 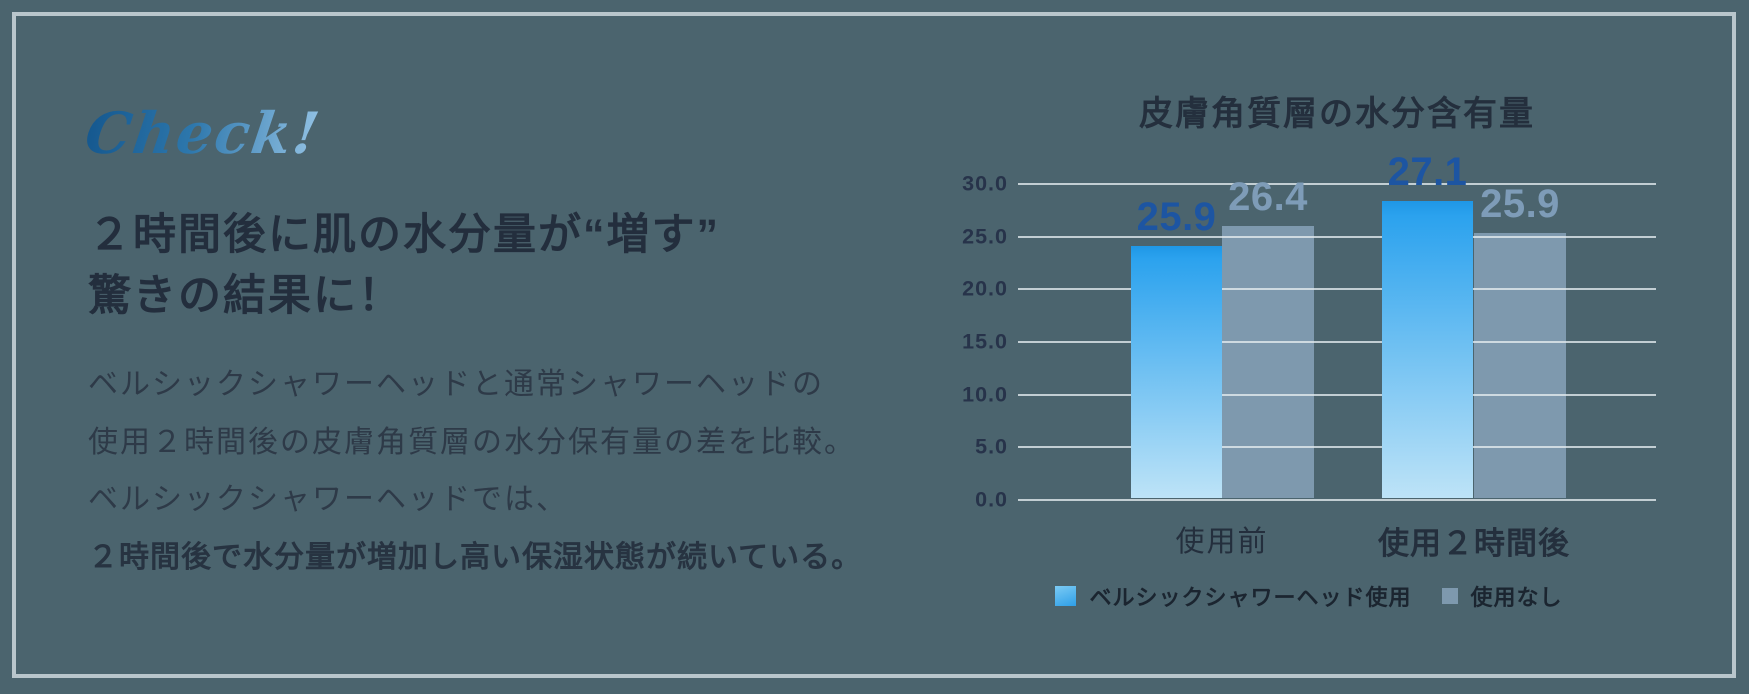 What do you see at coordinates (203, 133) in the screenshot?
I see `check-script-heading: Check!` at bounding box center [203, 133].